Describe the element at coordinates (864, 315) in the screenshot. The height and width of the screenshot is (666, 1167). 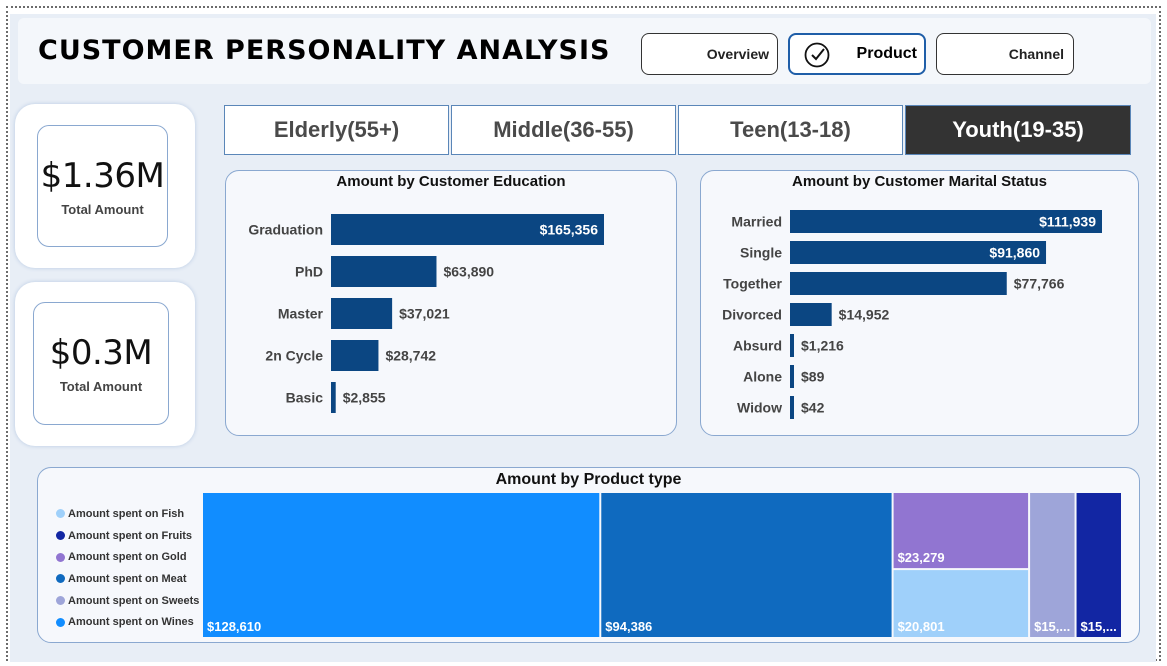
I see `data-label: $14,952` at that location.